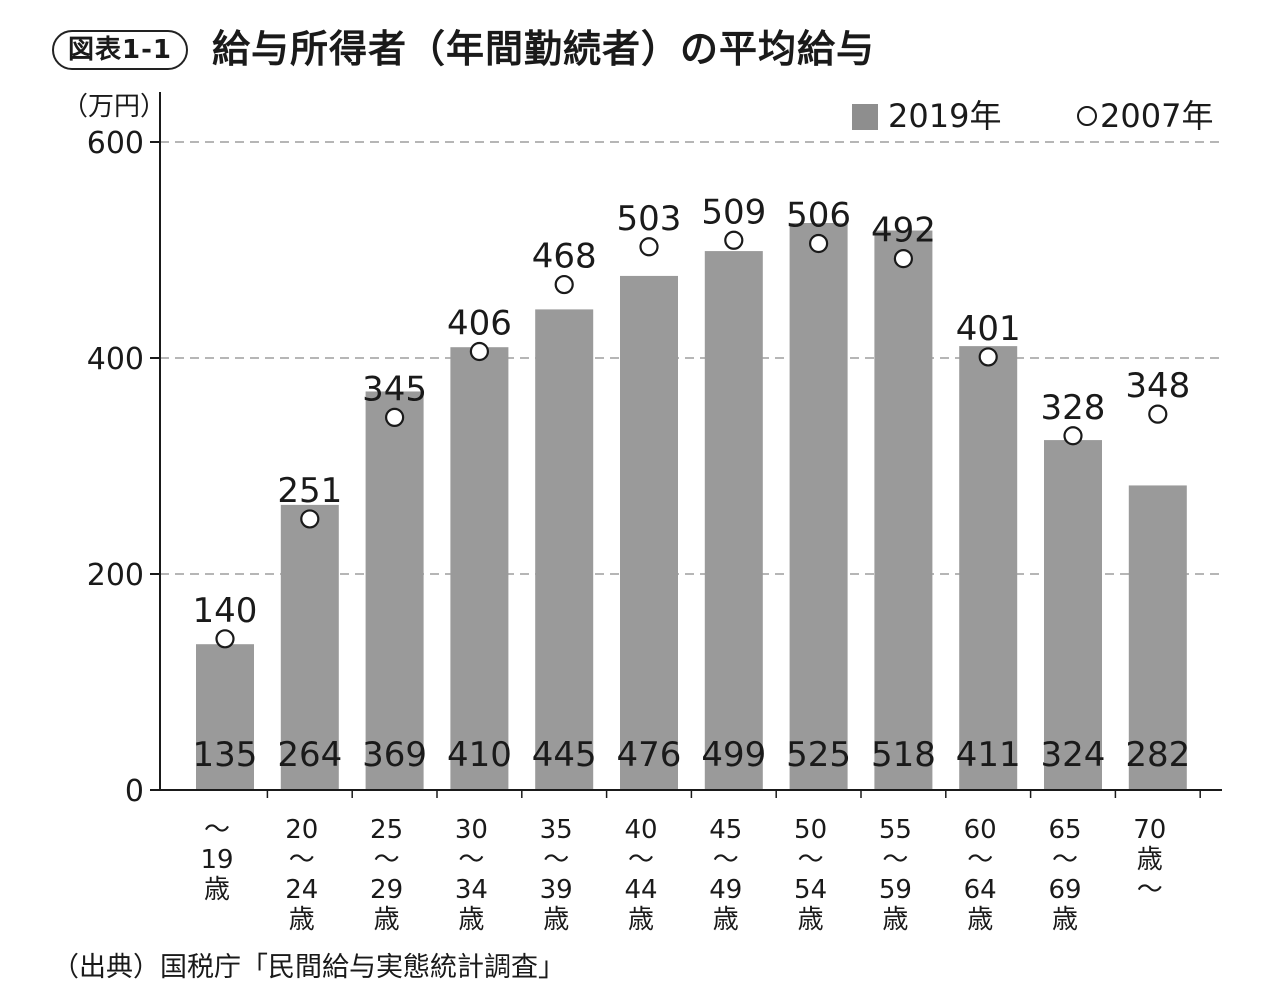  I want to click on x-tick-label-2-2: 29, so click(386, 890).